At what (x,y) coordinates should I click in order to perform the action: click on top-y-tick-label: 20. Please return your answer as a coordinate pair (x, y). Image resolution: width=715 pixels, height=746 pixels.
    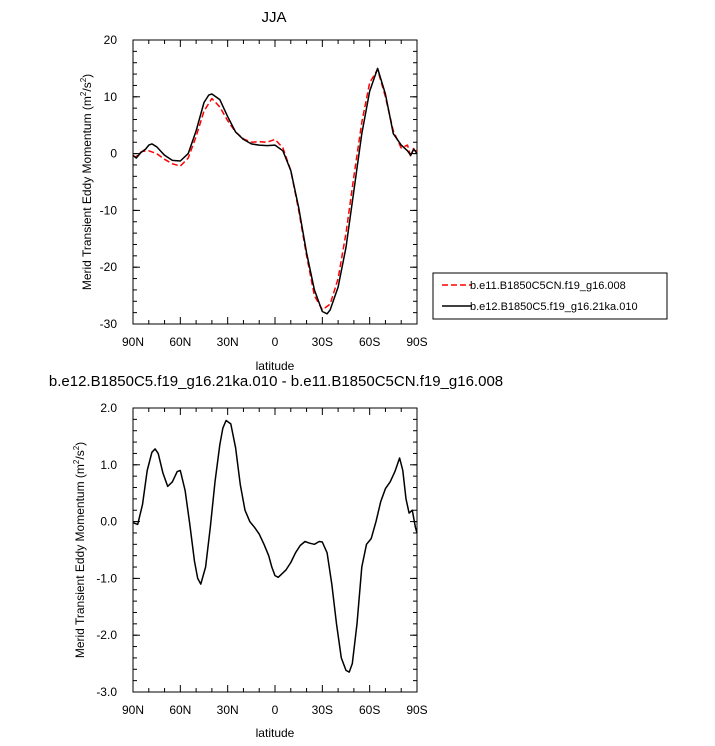
    Looking at the image, I should click on (111, 40).